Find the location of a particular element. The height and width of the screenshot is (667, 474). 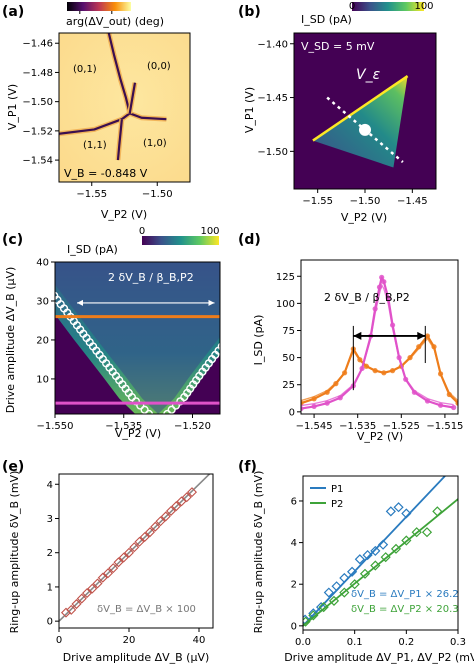

panel-f-ytick-label: 0 is located at coordinates (294, 626).